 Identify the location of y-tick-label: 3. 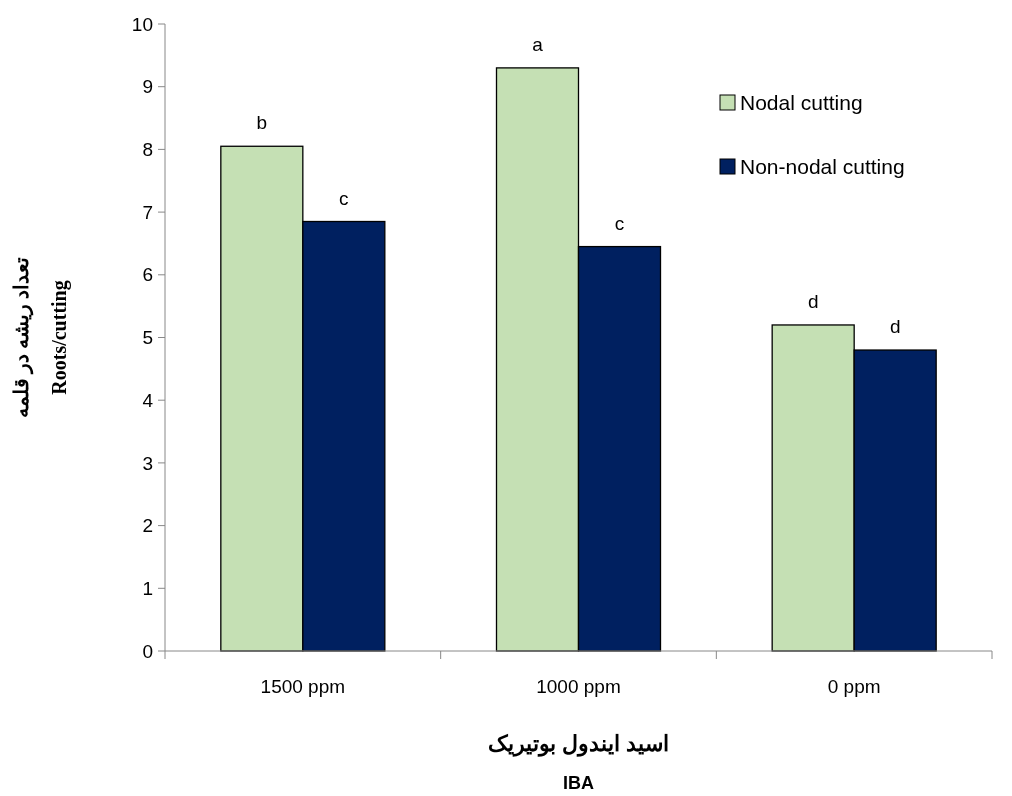
(147, 463).